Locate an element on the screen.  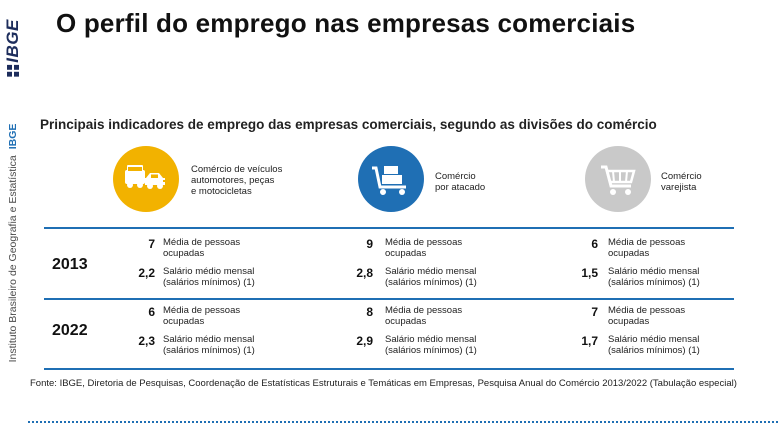
salary-value: 1,5 is located at coordinates (589, 273).